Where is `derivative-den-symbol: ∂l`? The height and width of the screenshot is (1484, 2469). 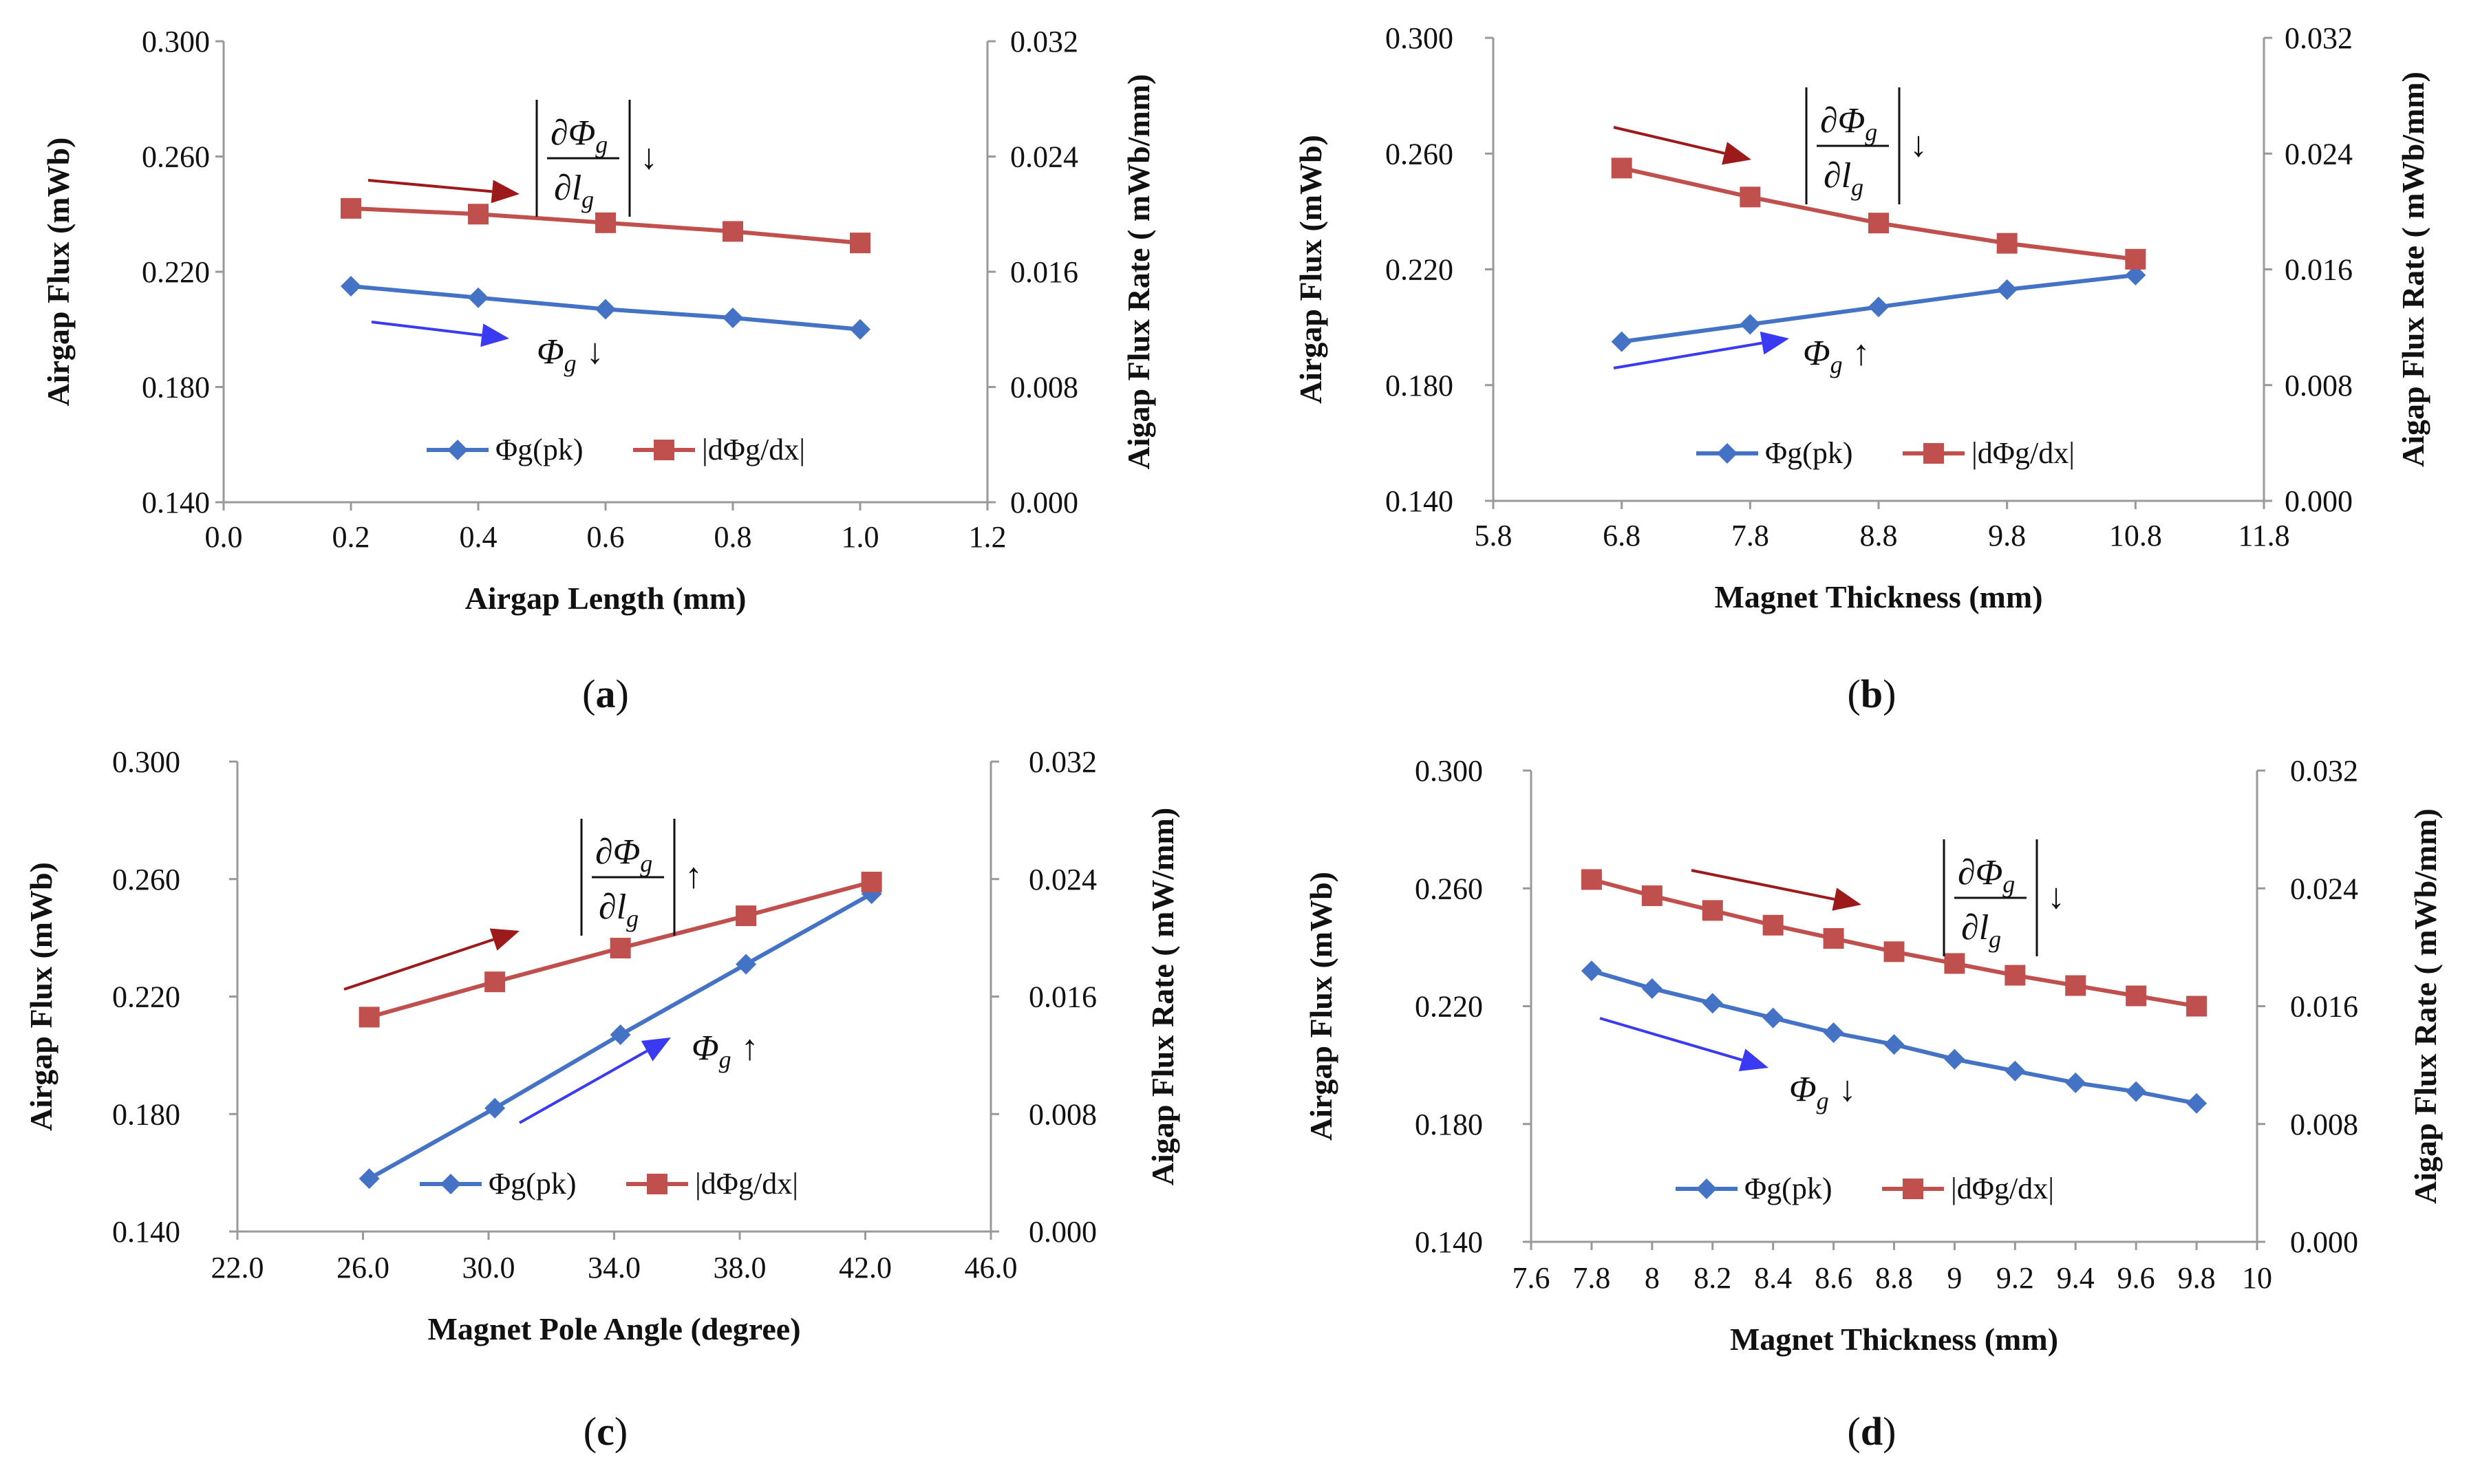
derivative-den-symbol: ∂l is located at coordinates (1975, 927).